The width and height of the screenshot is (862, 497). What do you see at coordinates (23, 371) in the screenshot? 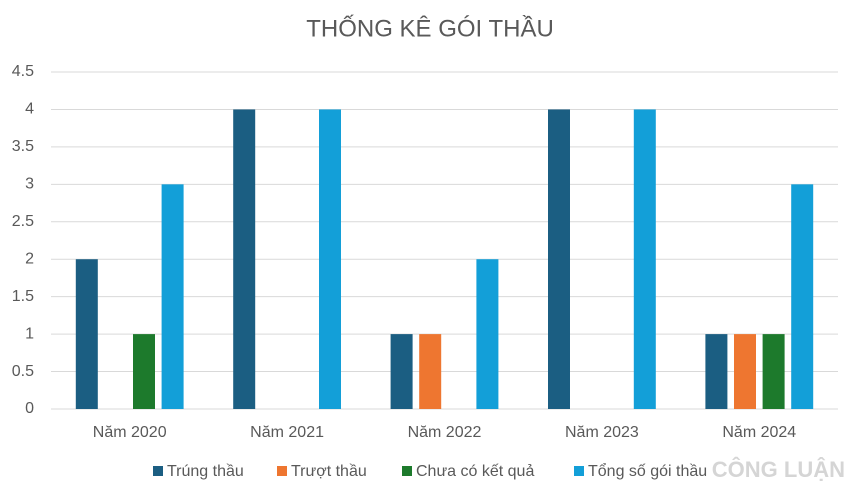
I see `y-tick-label: 0.5` at bounding box center [23, 371].